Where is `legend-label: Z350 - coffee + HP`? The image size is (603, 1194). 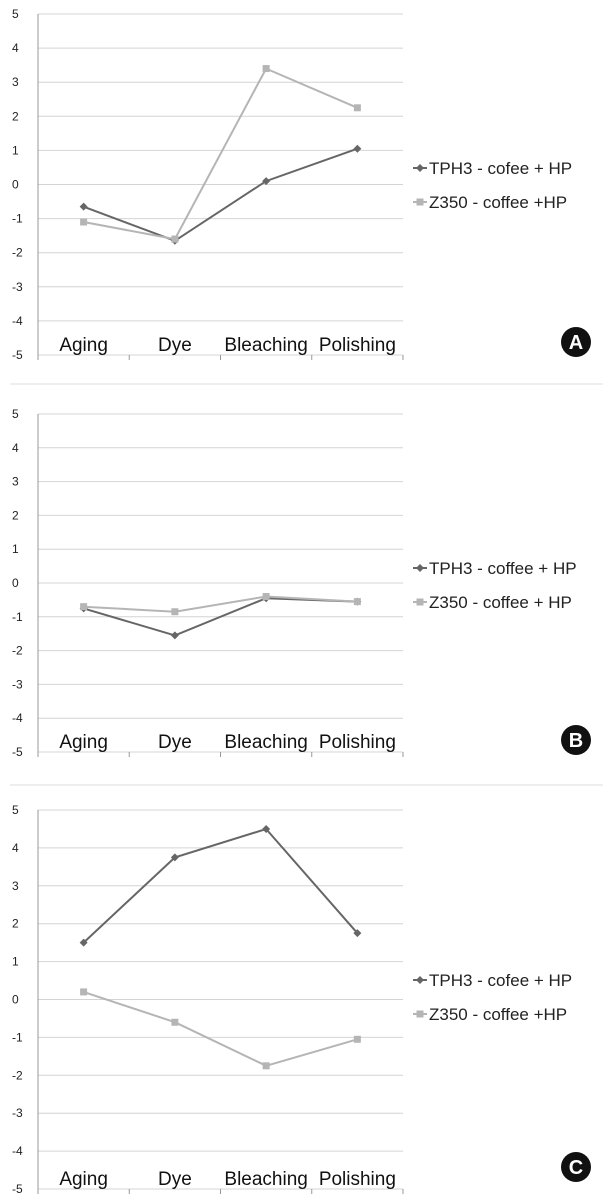
legend-label: Z350 - coffee + HP is located at coordinates (500, 602).